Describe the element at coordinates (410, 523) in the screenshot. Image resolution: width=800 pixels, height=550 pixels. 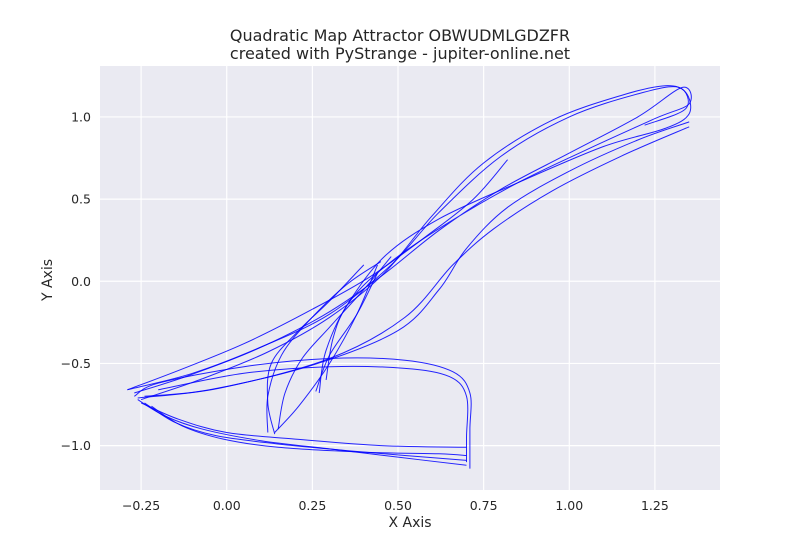
I see `x-axis-label: X Axis` at that location.